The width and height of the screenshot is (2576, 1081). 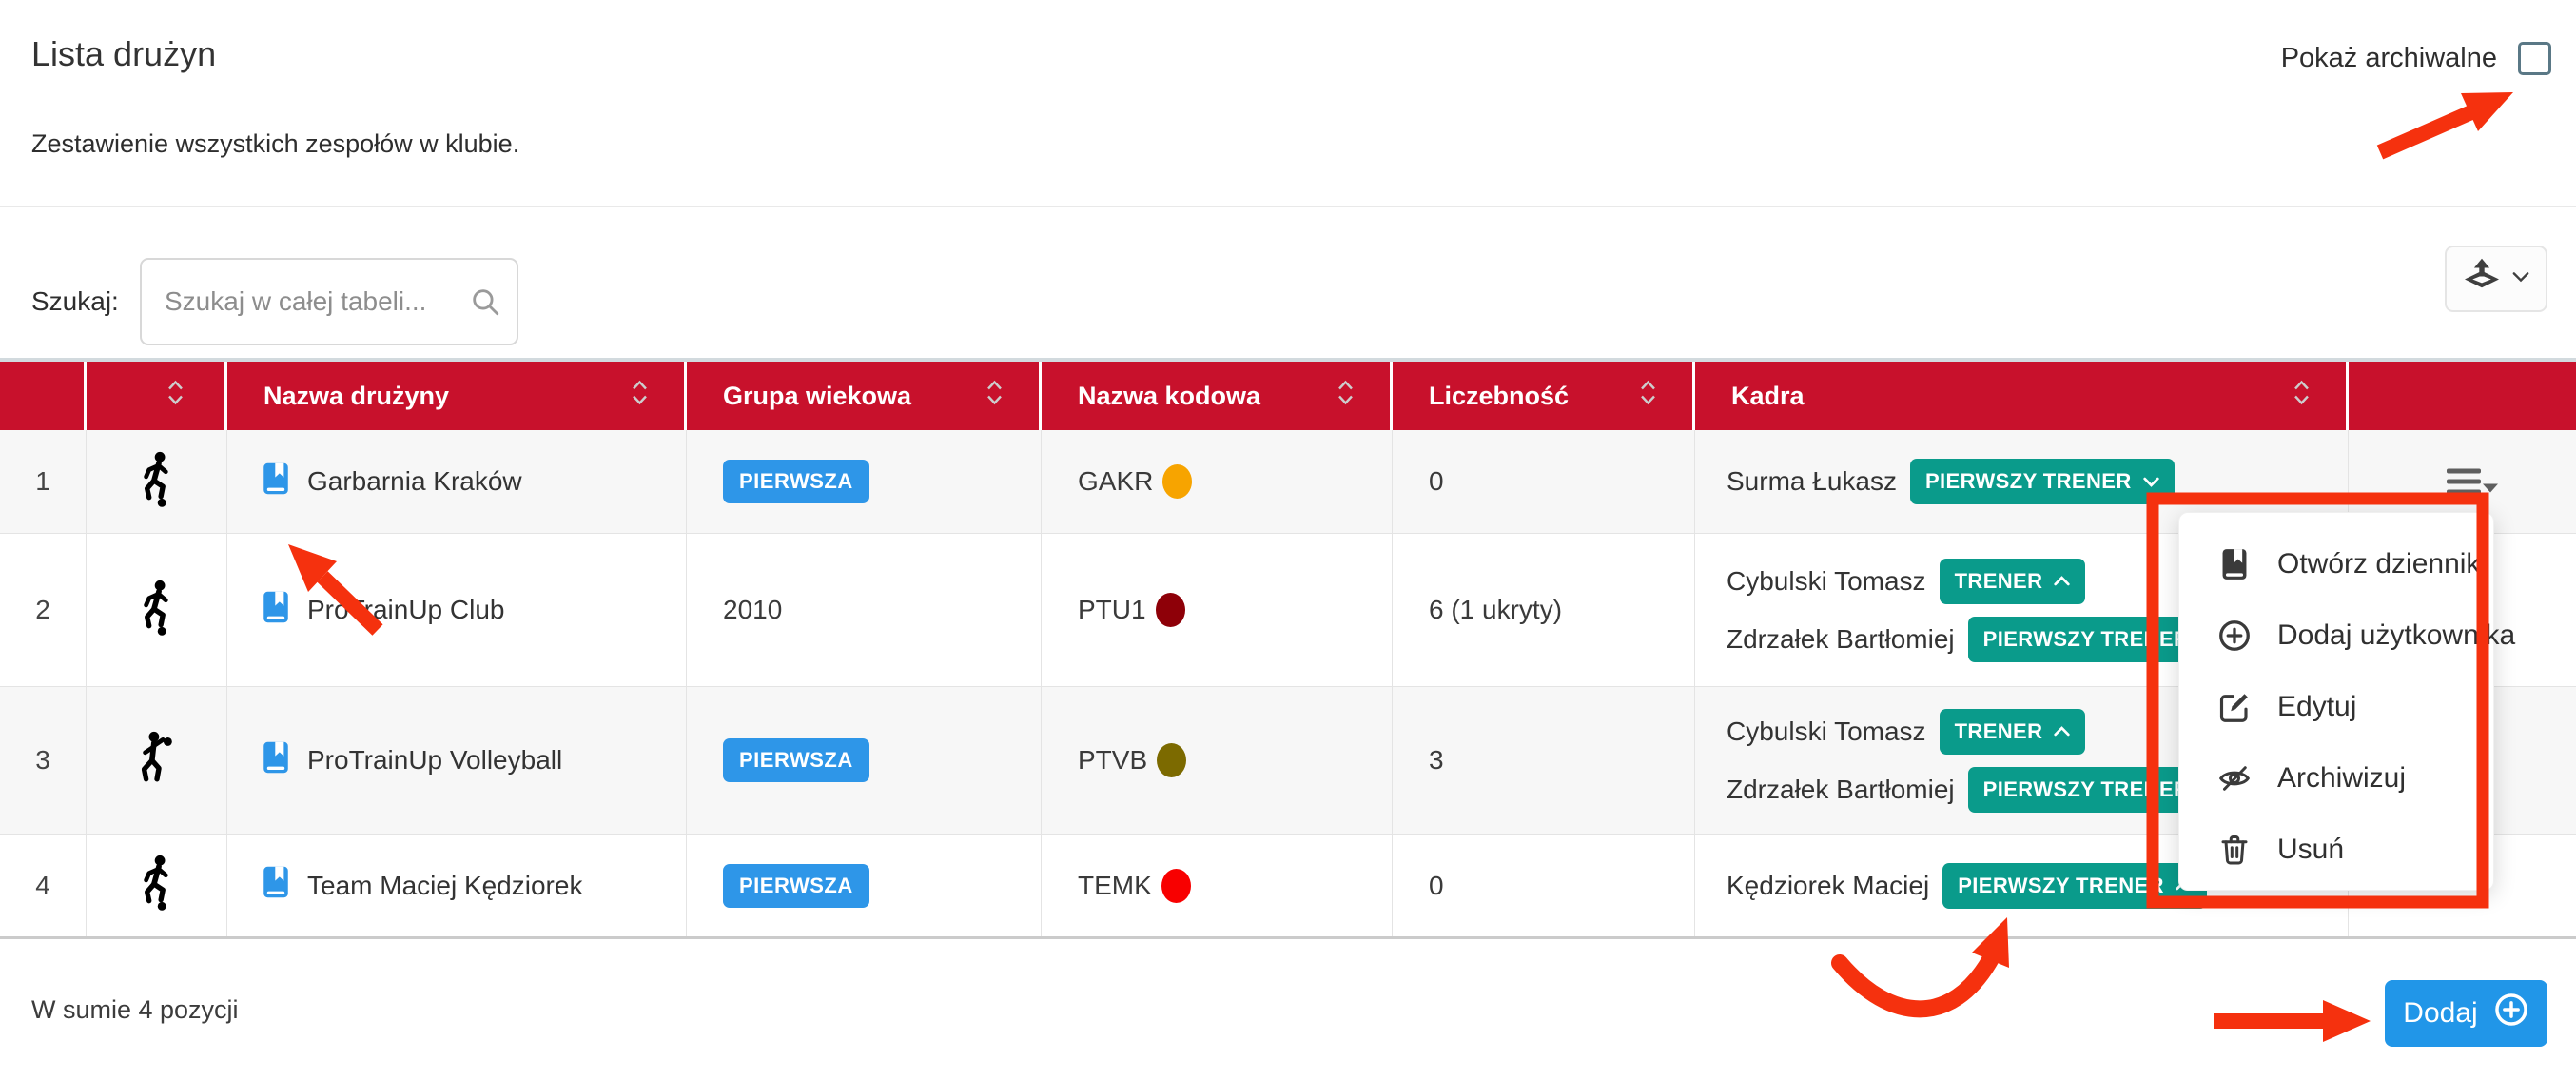 What do you see at coordinates (1829, 885) in the screenshot?
I see `staff-name: Kędziorek Maciej` at bounding box center [1829, 885].